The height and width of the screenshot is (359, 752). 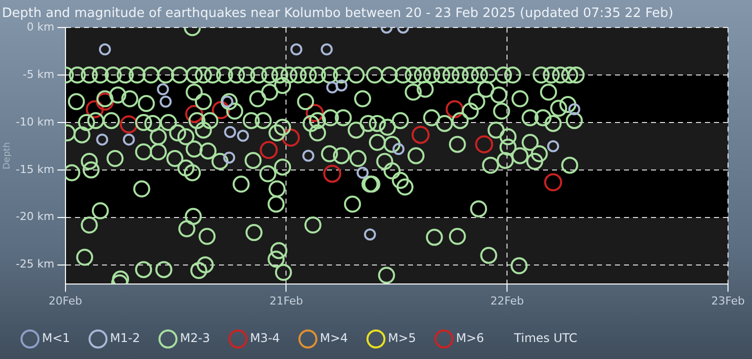 What do you see at coordinates (7, 156) in the screenshot?
I see `y-axis-title: Depth` at bounding box center [7, 156].